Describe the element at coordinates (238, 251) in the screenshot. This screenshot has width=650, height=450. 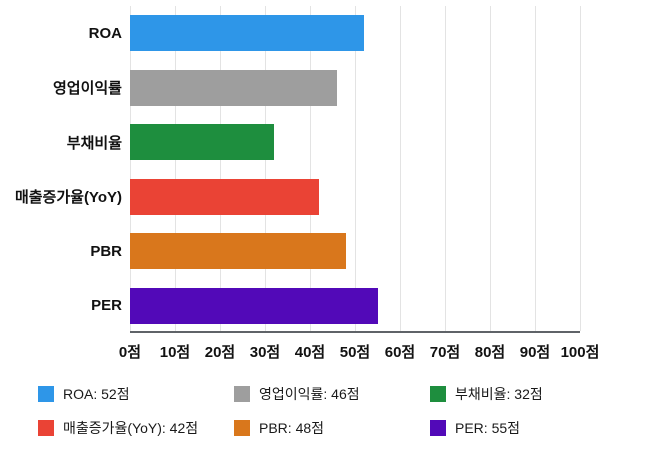
I see `bar-PBR` at that location.